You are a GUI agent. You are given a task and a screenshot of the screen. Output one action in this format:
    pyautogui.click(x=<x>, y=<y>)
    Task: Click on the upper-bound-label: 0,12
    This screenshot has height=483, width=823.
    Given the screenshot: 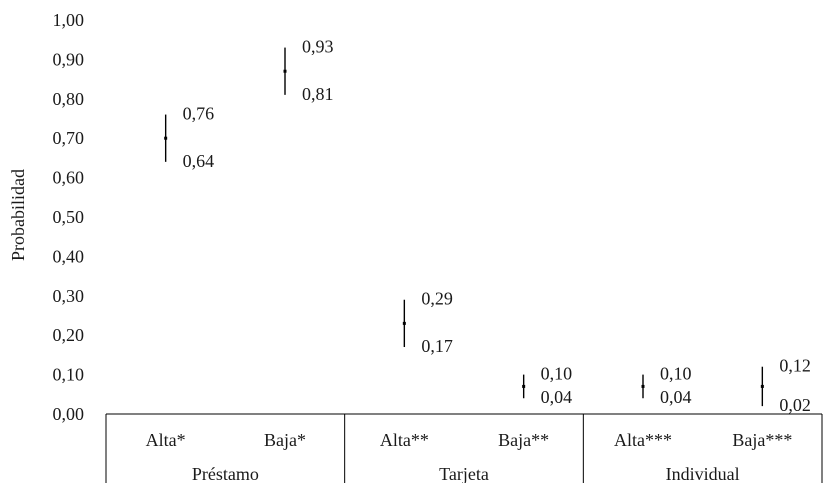 What is the action you would take?
    pyautogui.click(x=795, y=366)
    